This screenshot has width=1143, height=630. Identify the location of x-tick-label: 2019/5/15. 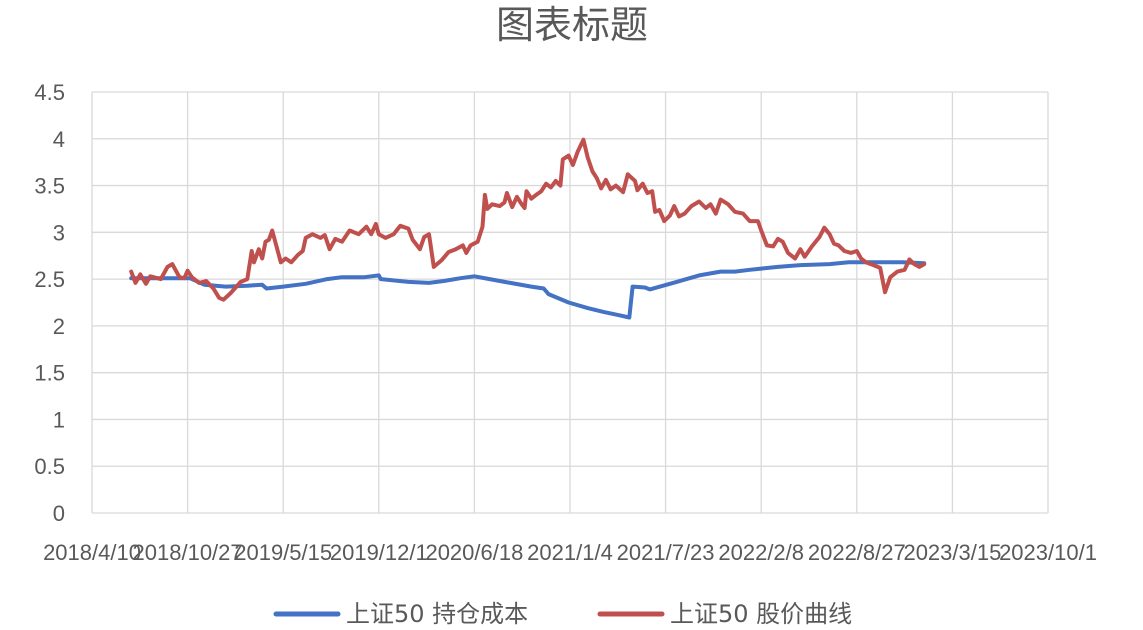
(283, 552).